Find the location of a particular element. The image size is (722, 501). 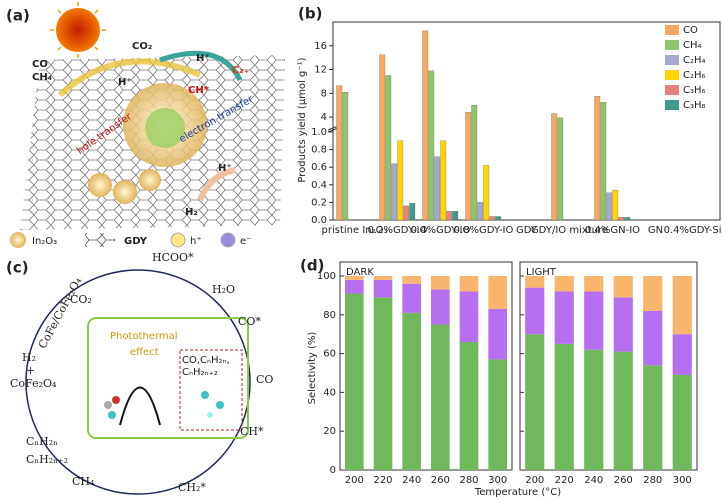

label: CₙH₂ₙ₊₂ is located at coordinates (47, 459).